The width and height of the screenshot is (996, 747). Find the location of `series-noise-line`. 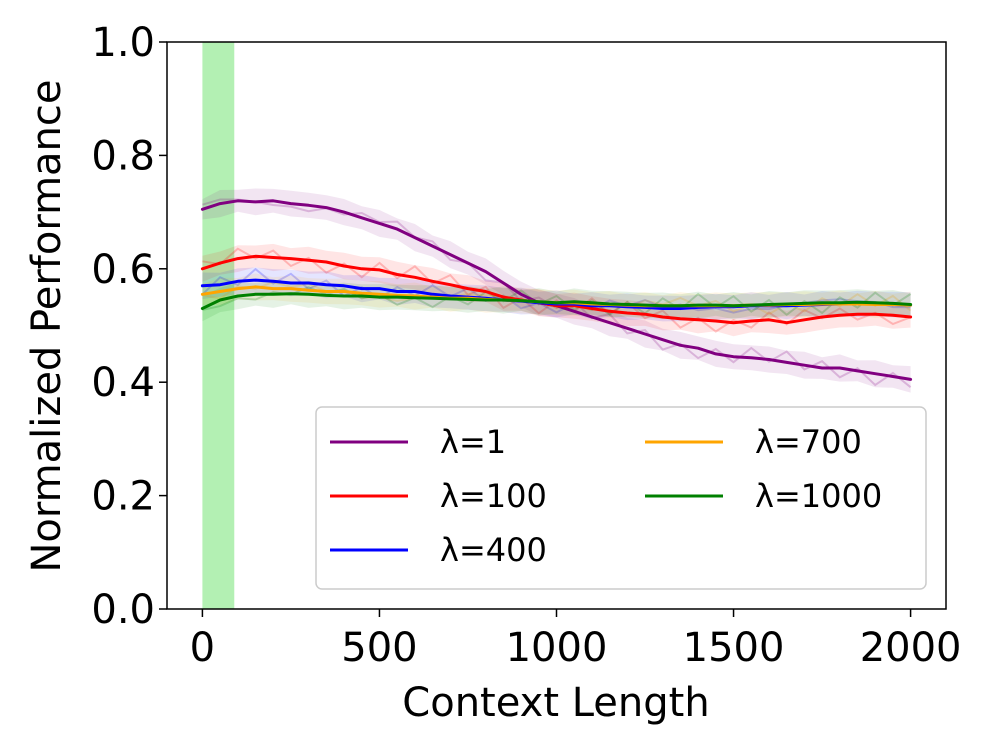

series-noise-line is located at coordinates (556, 290).